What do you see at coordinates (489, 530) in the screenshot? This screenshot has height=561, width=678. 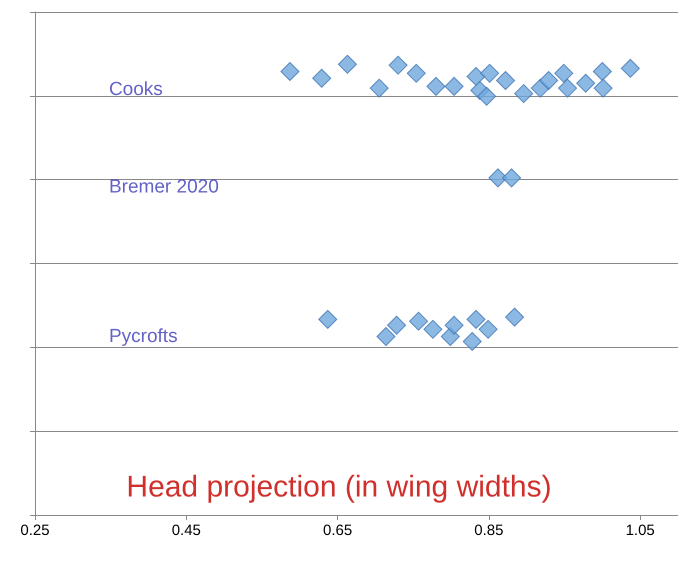 I see `x-tick-label: 0.85` at bounding box center [489, 530].